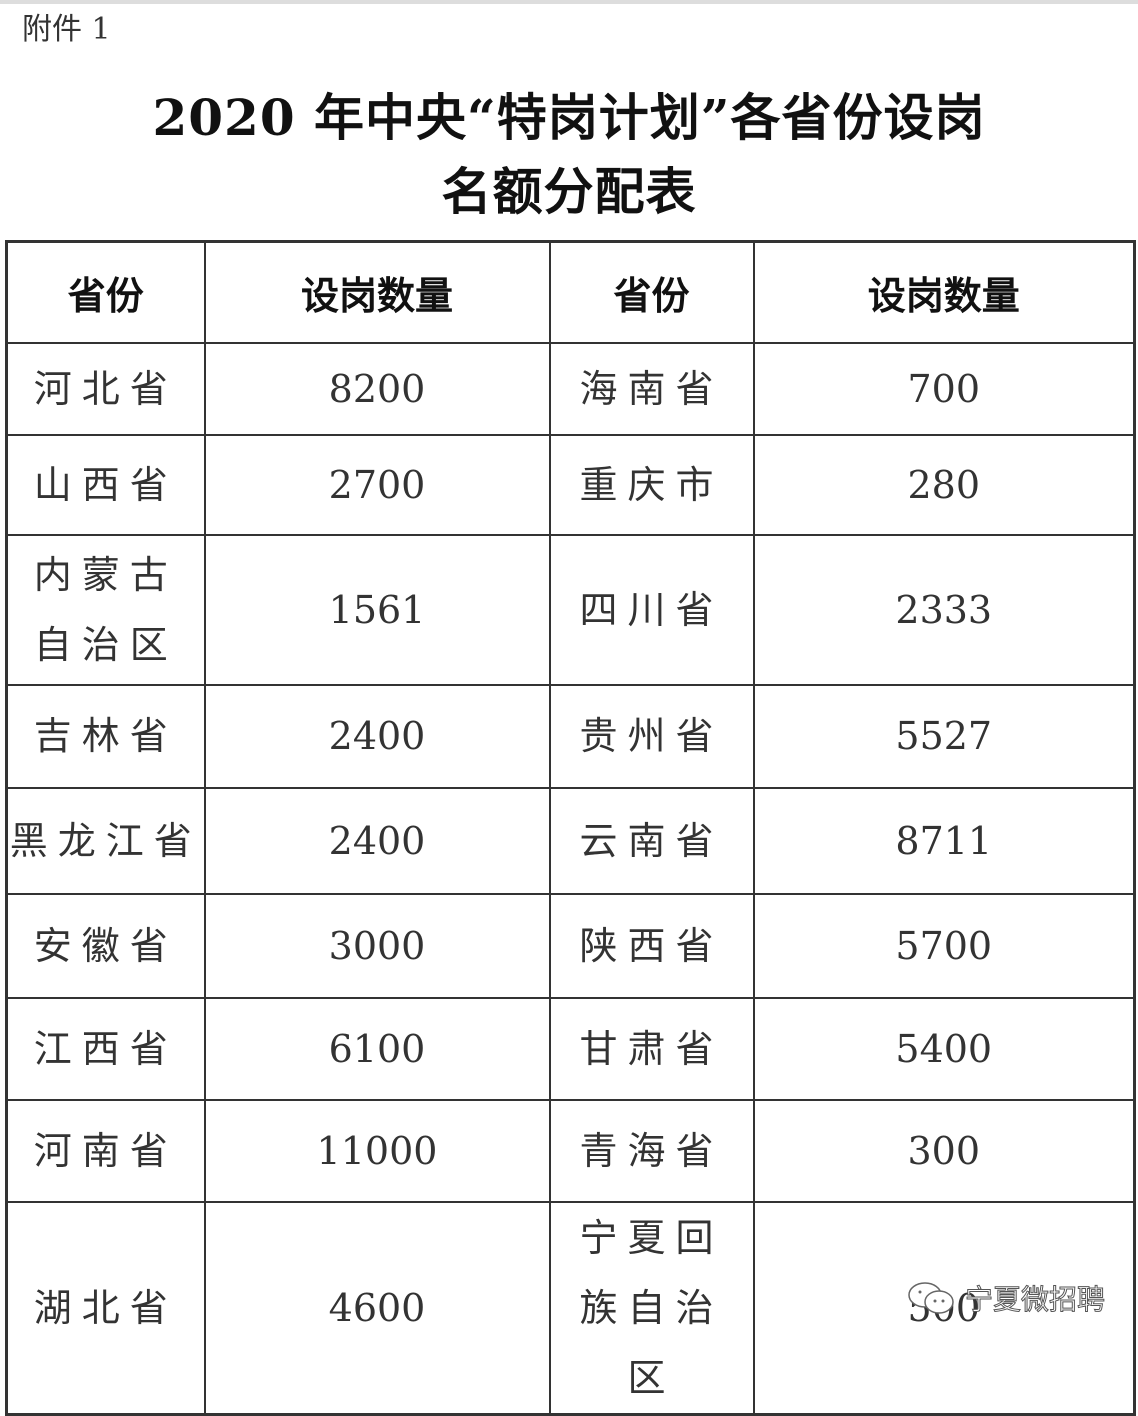 Image resolution: width=1138 pixels, height=1416 pixels. I want to click on table-row: 安徽省 3000 陕西省 5700, so click(570, 945).